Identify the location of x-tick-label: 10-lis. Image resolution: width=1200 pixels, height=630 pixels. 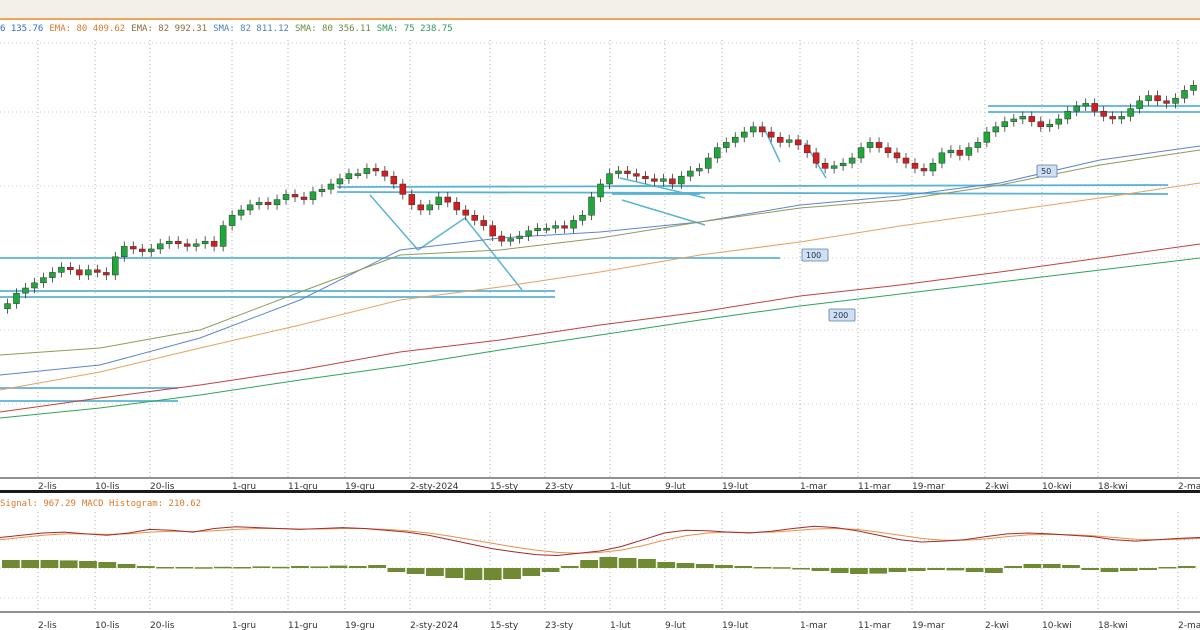
(107, 625).